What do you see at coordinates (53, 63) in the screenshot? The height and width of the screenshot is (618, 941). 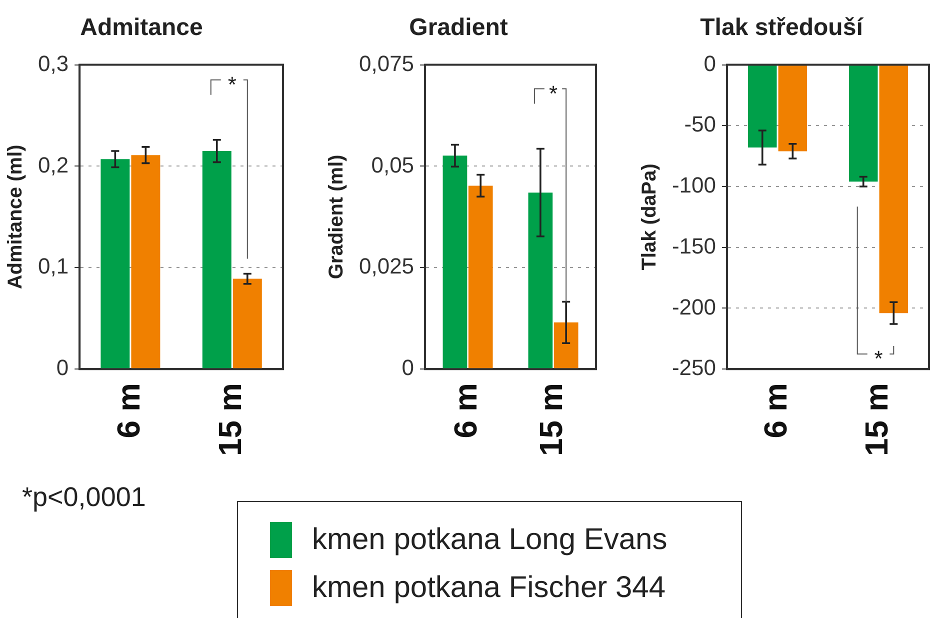 I see `y-tick-label: 0,3` at bounding box center [53, 63].